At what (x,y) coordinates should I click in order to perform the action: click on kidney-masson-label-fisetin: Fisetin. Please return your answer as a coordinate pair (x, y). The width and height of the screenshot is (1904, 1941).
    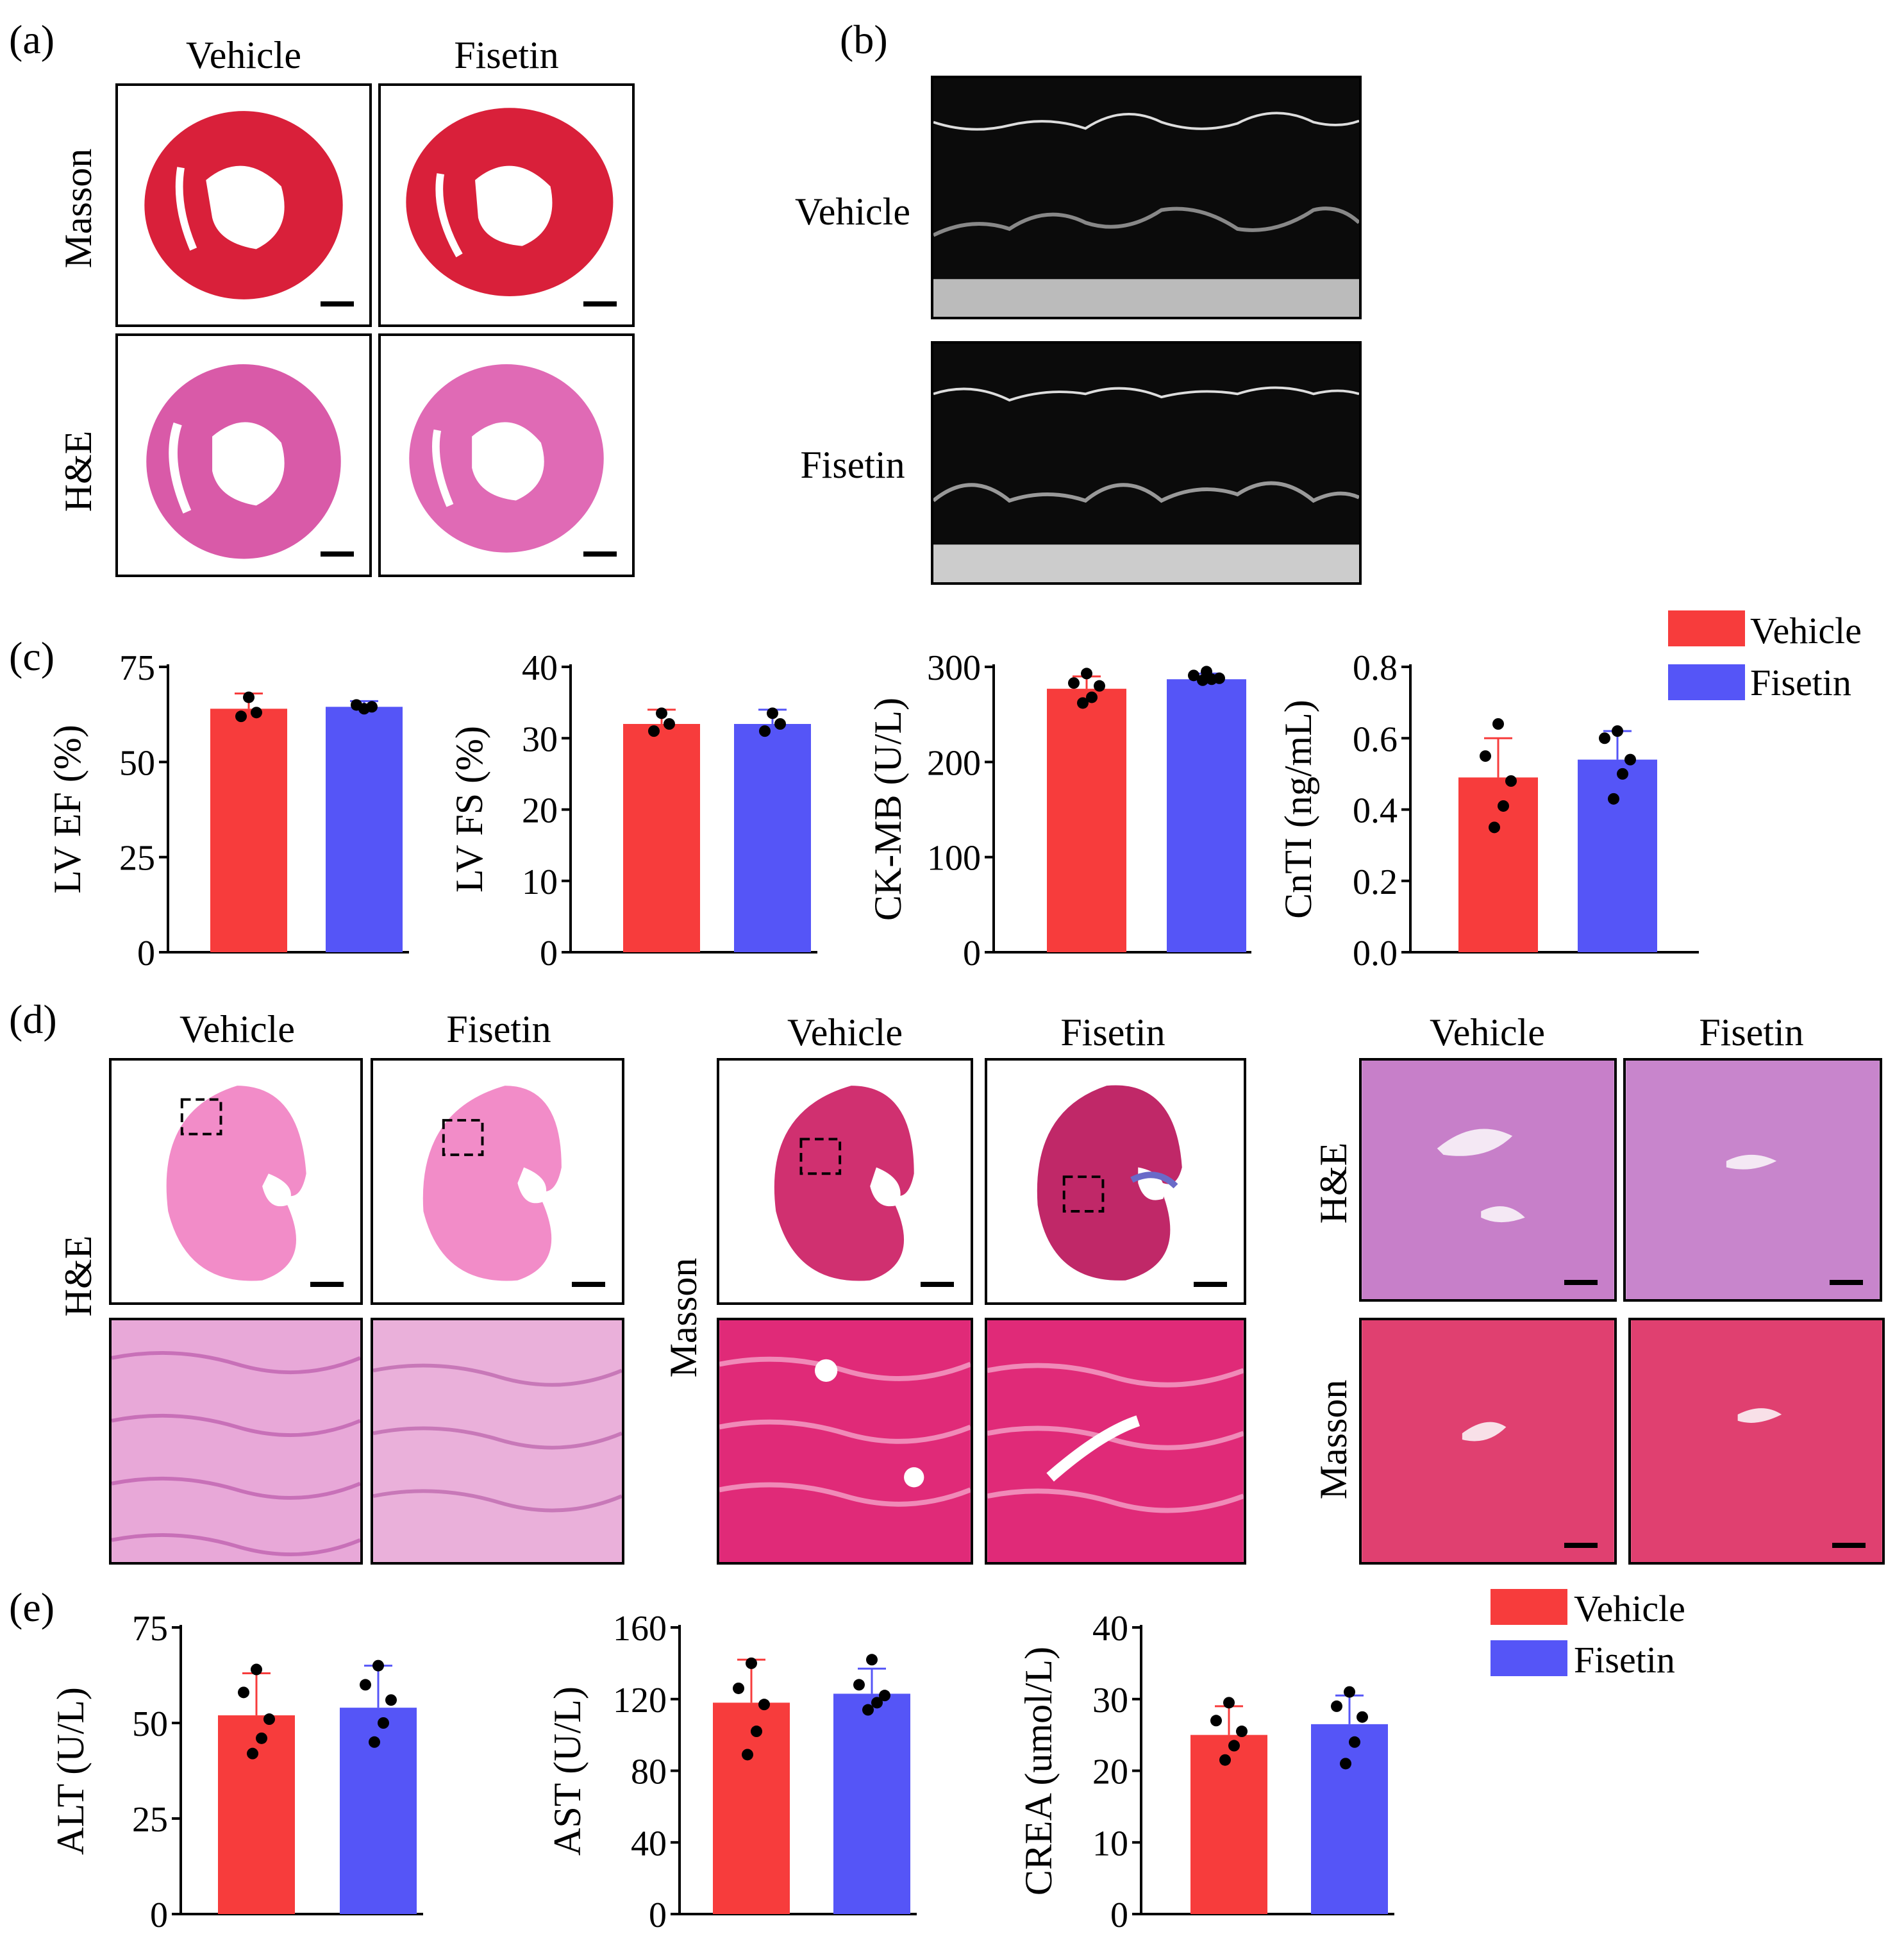
    Looking at the image, I should click on (1112, 1032).